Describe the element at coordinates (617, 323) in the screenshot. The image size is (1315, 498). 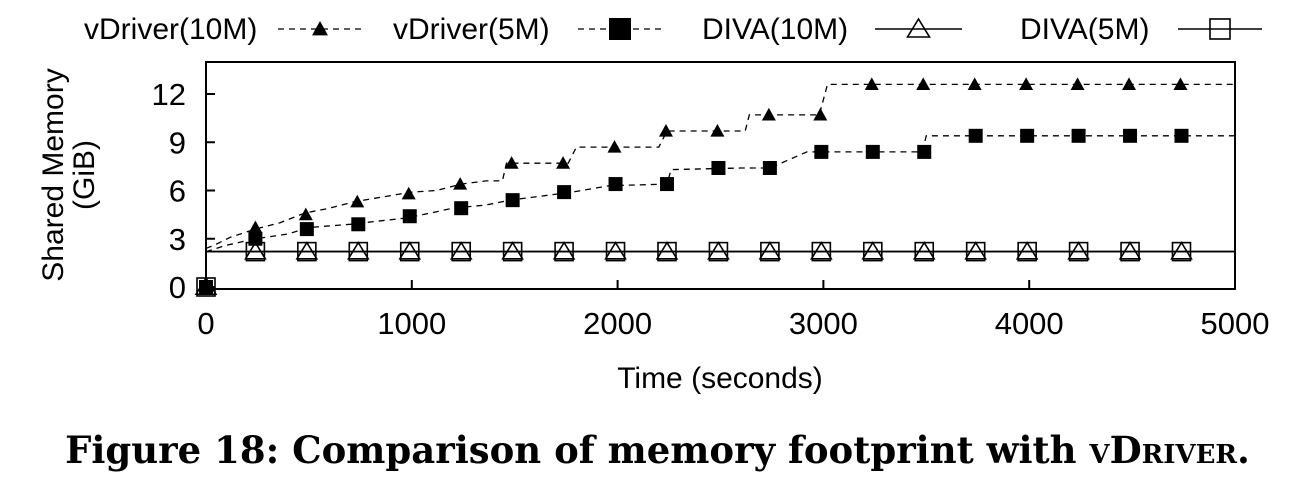
I see `x-tick-label-2: 2000` at that location.